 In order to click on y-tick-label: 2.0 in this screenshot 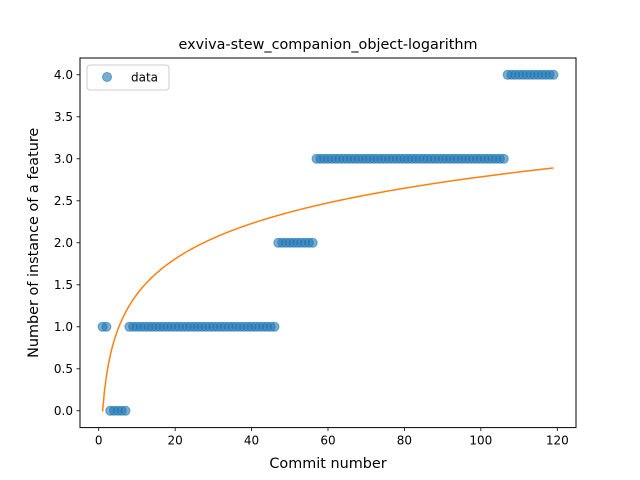, I will do `click(63, 243)`.